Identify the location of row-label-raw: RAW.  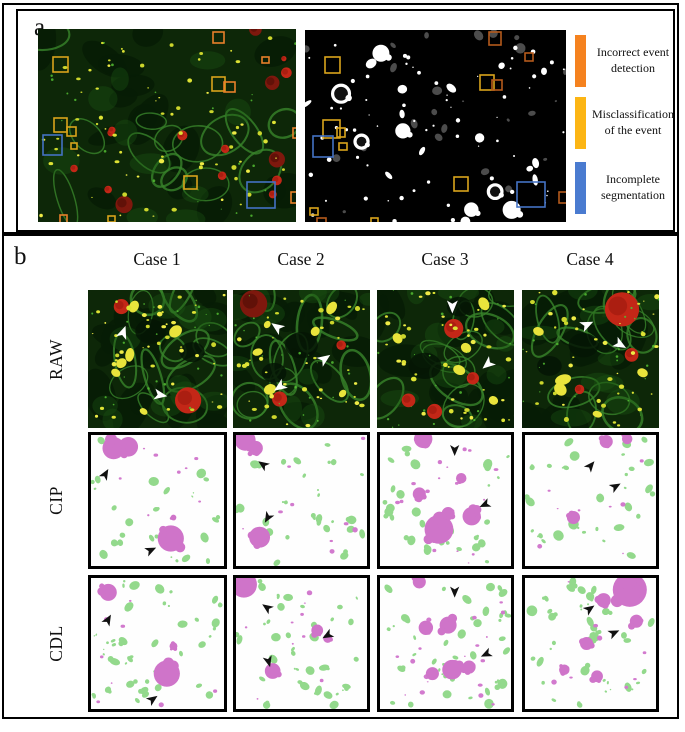
(55, 359).